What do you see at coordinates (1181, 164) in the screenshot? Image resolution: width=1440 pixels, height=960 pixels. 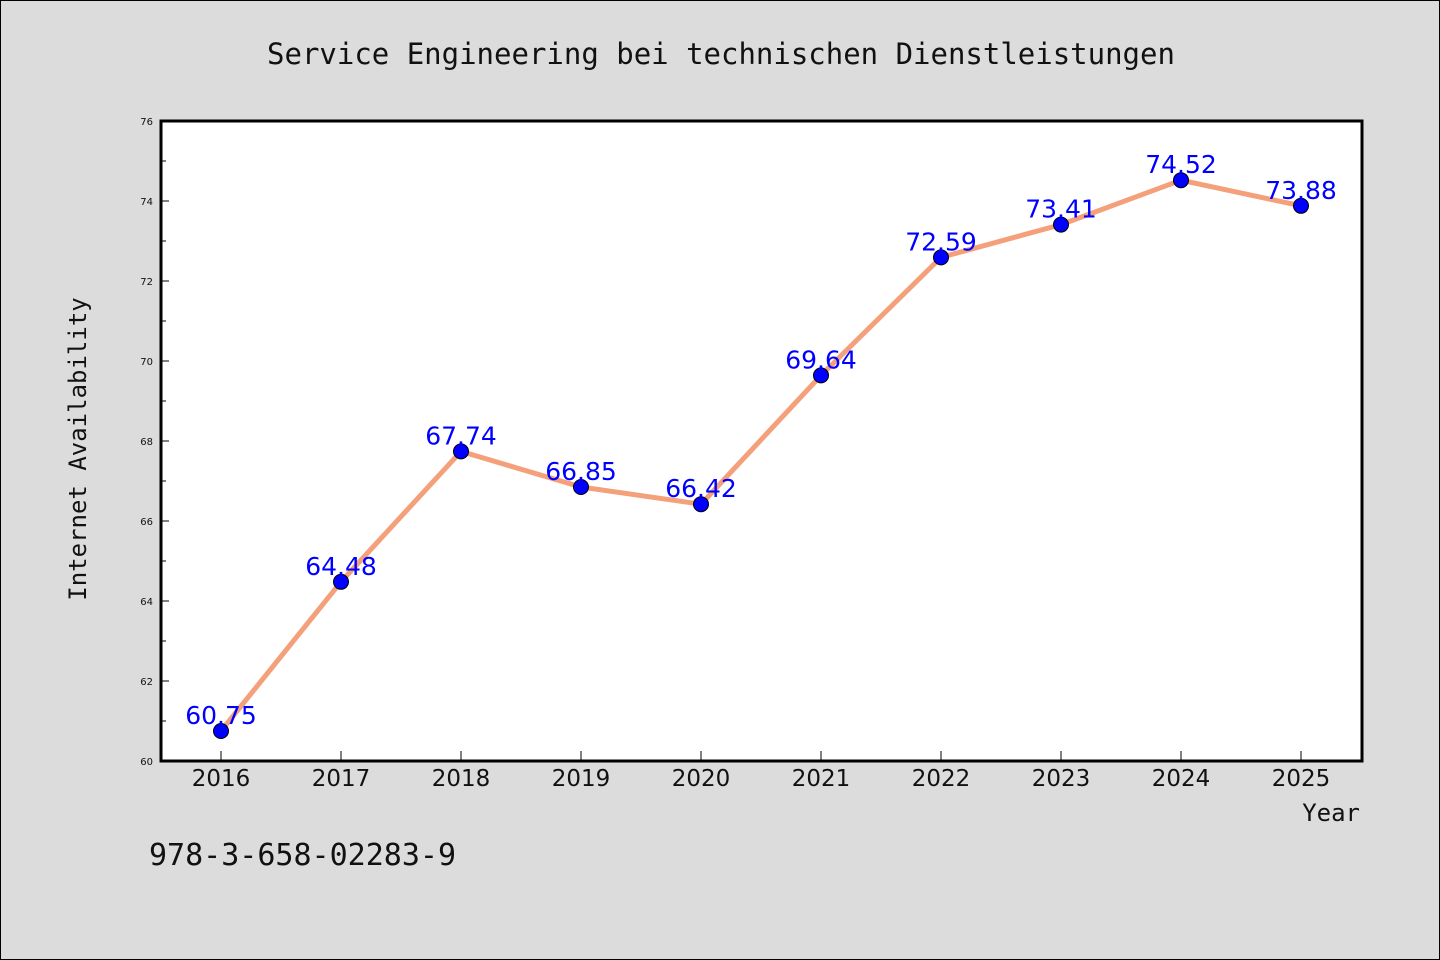 I see `data-point-label: 74.52` at bounding box center [1181, 164].